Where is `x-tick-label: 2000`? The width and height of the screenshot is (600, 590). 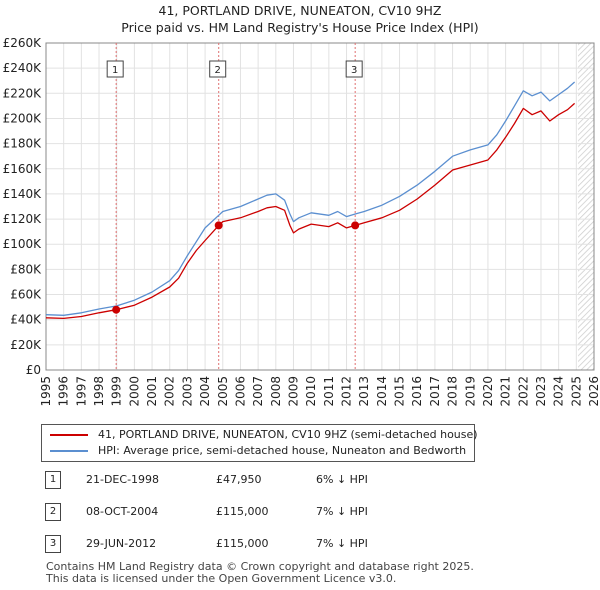
x-tick-label: 2000 is located at coordinates (134, 391).